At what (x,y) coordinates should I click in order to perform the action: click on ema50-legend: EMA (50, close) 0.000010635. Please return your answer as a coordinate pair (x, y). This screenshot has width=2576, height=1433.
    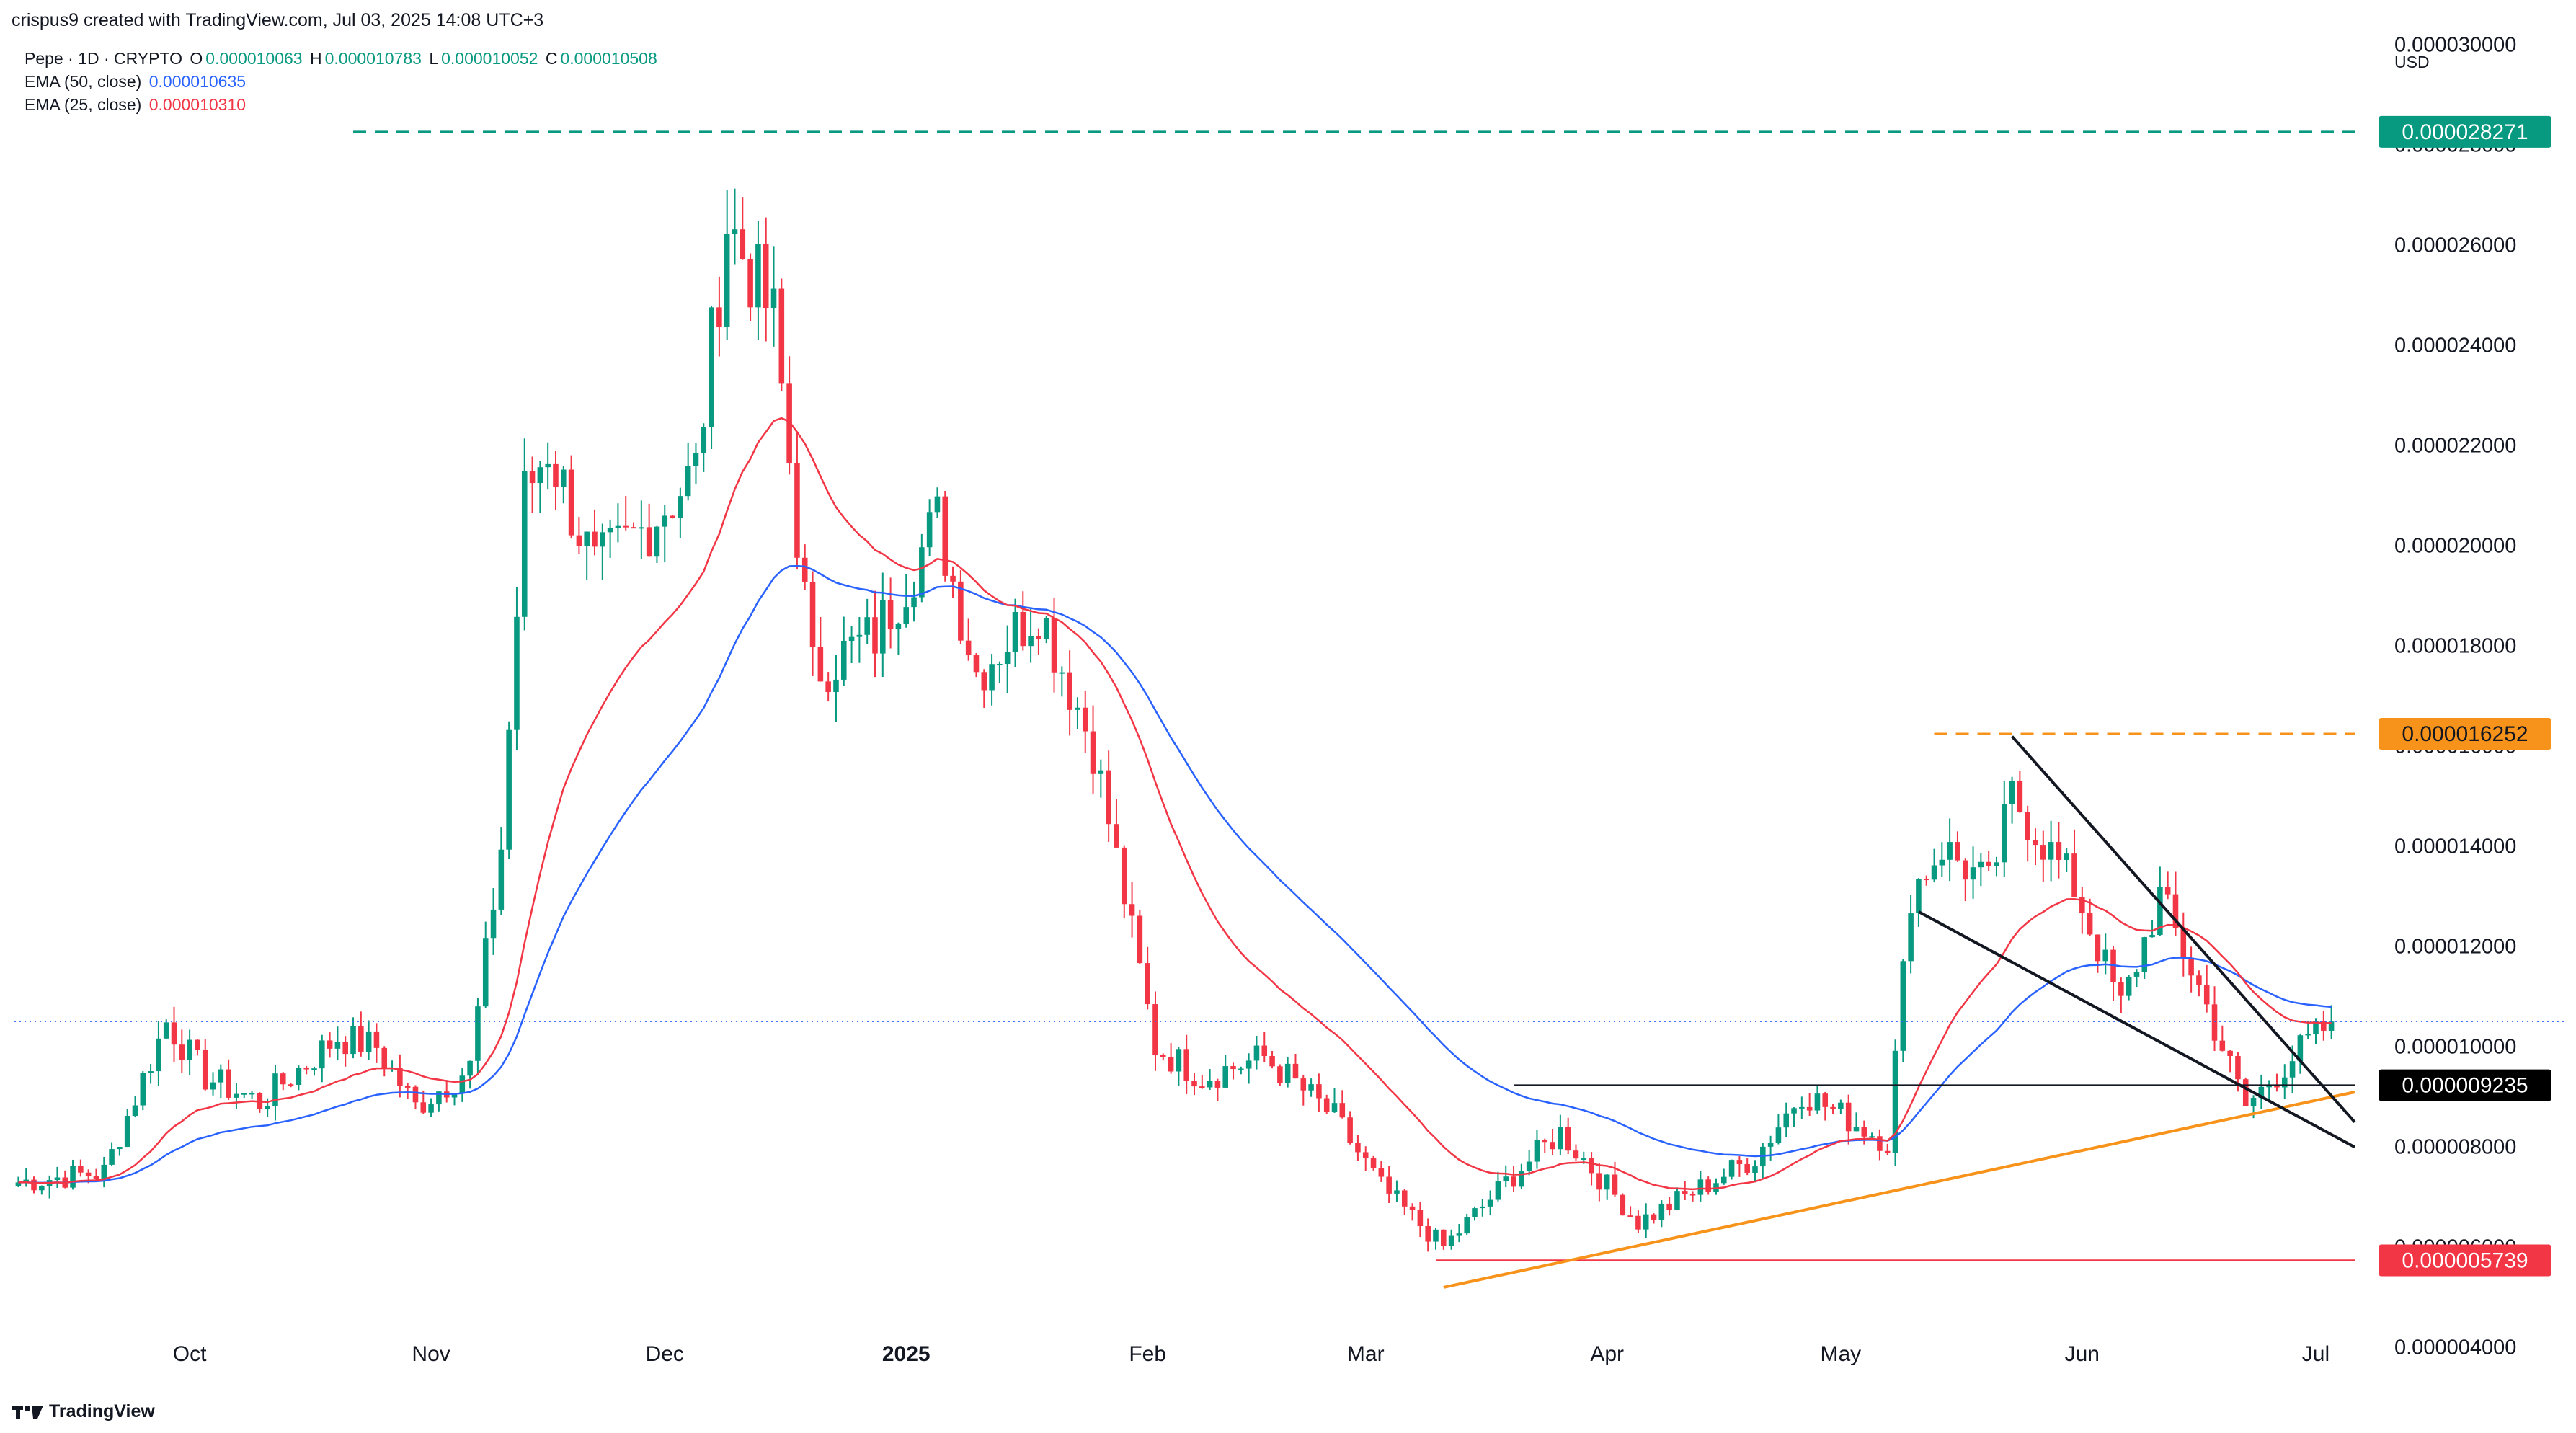
    Looking at the image, I should click on (137, 82).